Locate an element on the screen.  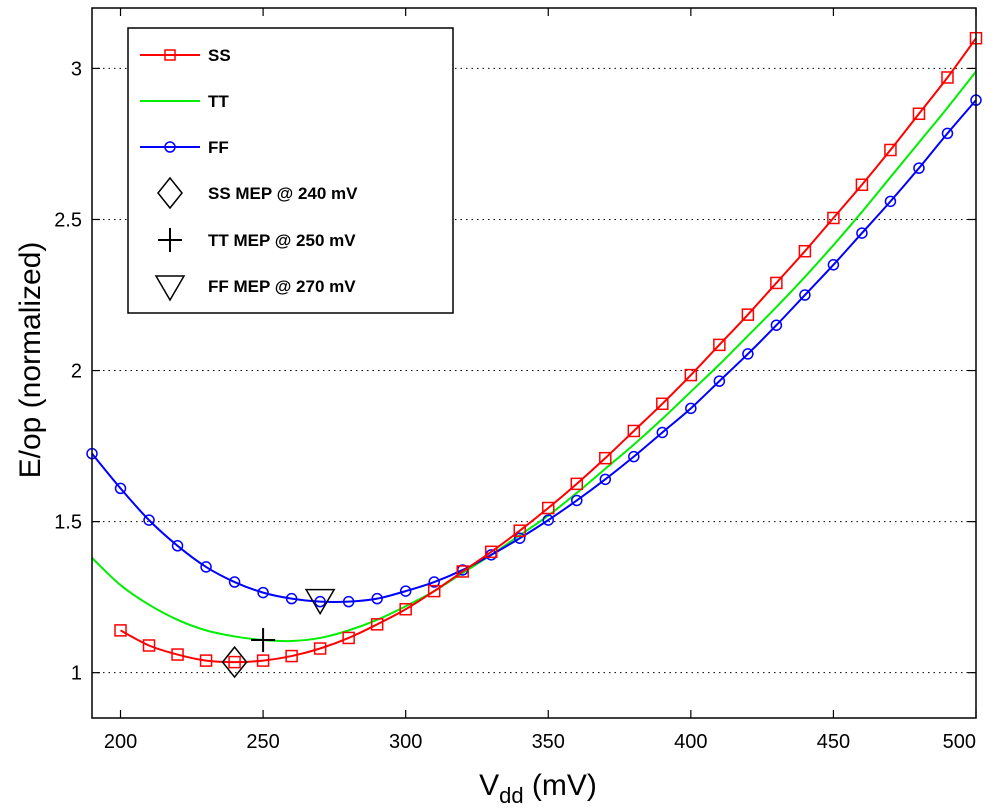
legend-box is located at coordinates (290, 170).